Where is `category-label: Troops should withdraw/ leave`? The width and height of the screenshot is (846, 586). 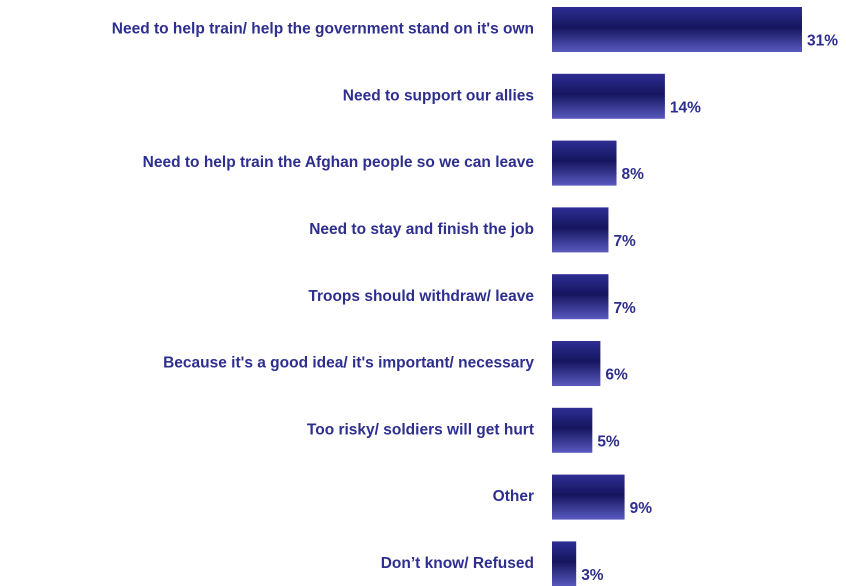
category-label: Troops should withdraw/ leave is located at coordinates (421, 296).